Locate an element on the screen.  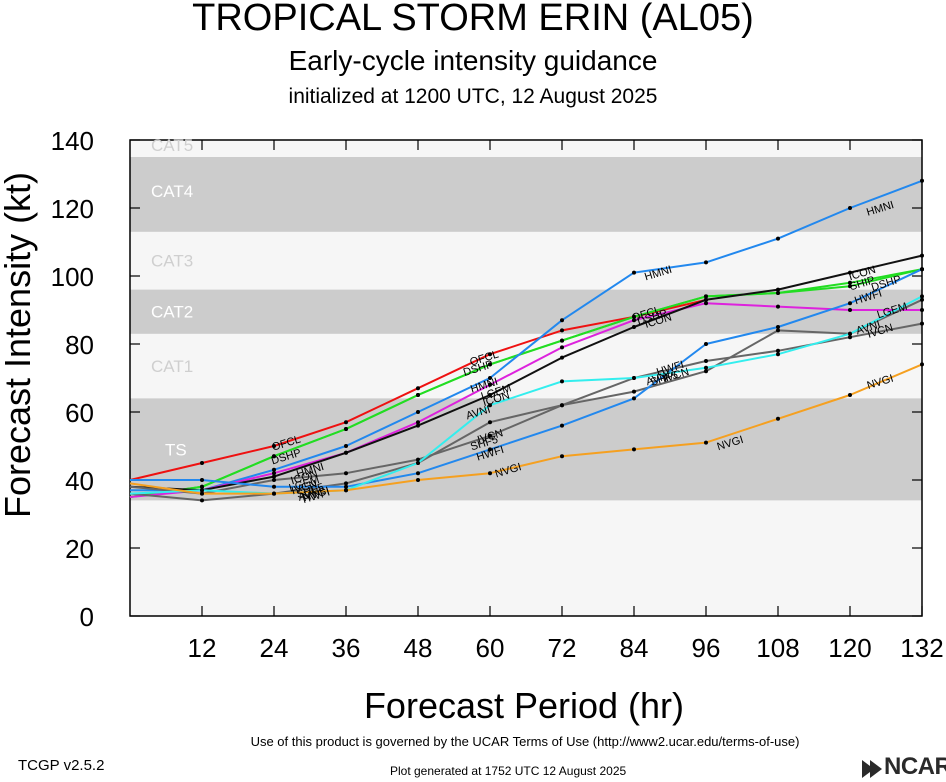
category-label-cat1: CAT1 is located at coordinates (172, 366).